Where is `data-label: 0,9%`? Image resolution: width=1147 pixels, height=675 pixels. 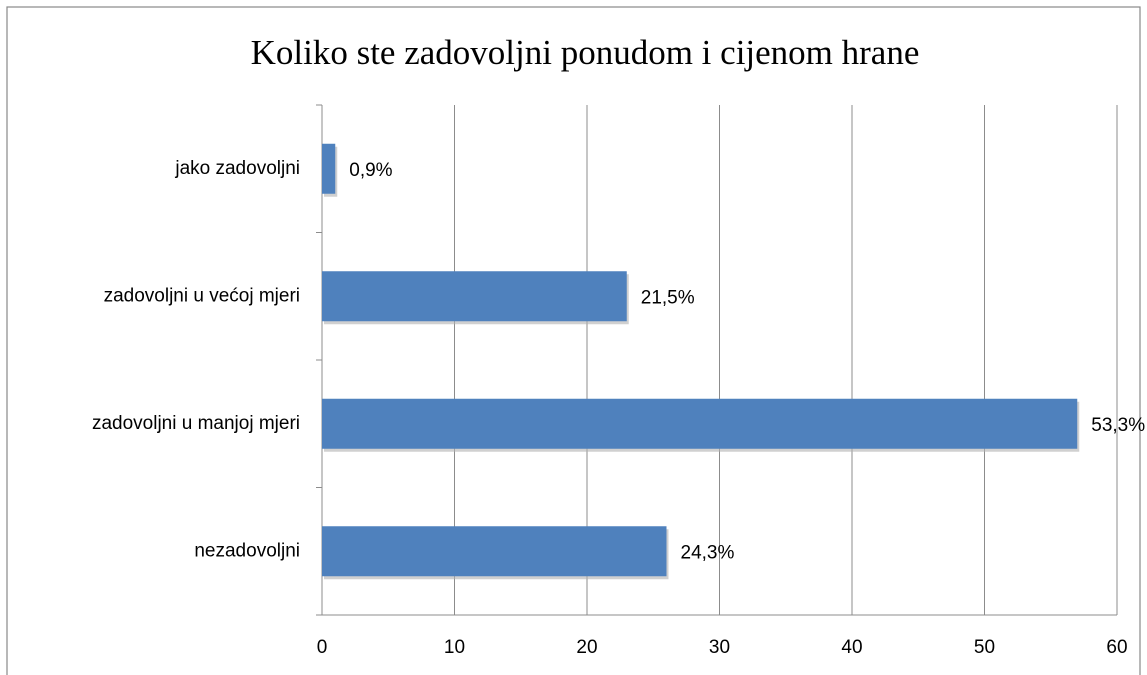 data-label: 0,9% is located at coordinates (370, 170).